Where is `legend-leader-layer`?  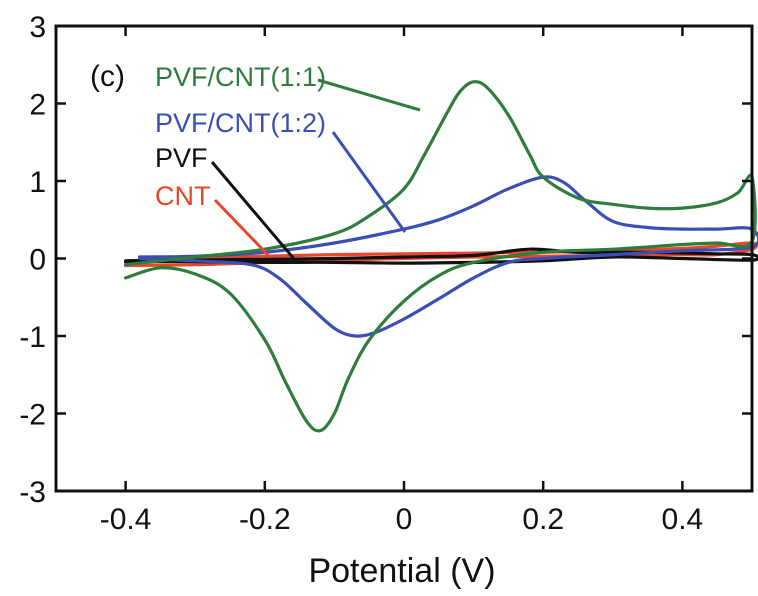 legend-leader-layer is located at coordinates (315, 169).